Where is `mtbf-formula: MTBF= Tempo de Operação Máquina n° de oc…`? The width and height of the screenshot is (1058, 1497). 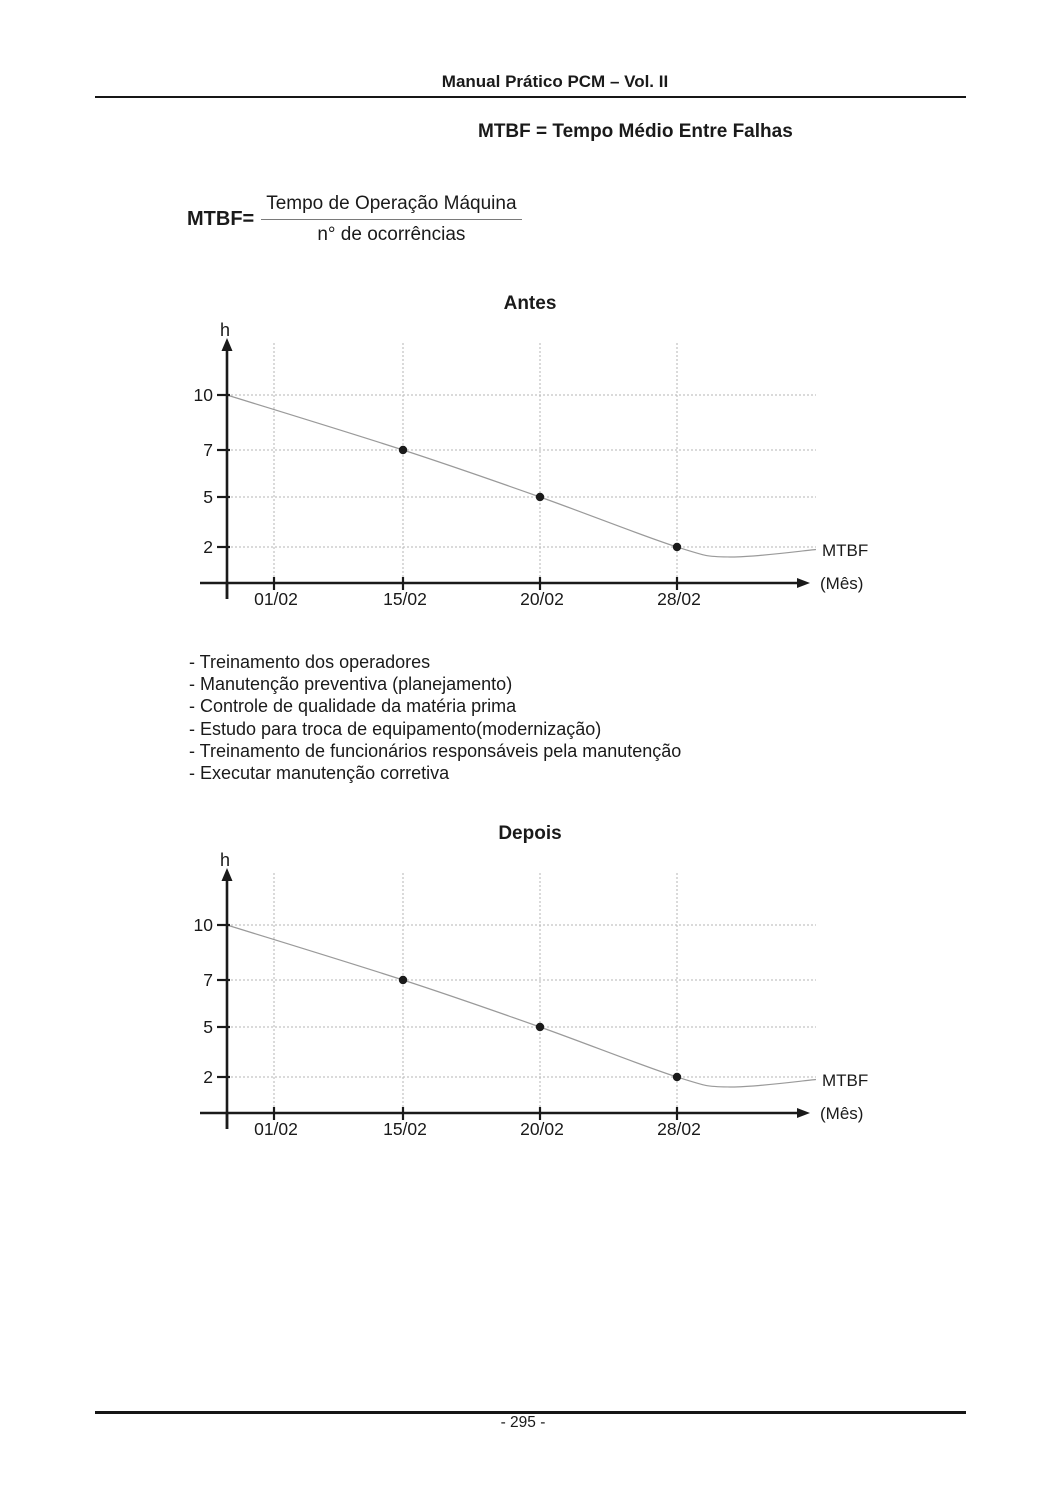
mtbf-formula: MTBF= Tempo de Operação Máquina n° de oc… is located at coordinates (354, 219).